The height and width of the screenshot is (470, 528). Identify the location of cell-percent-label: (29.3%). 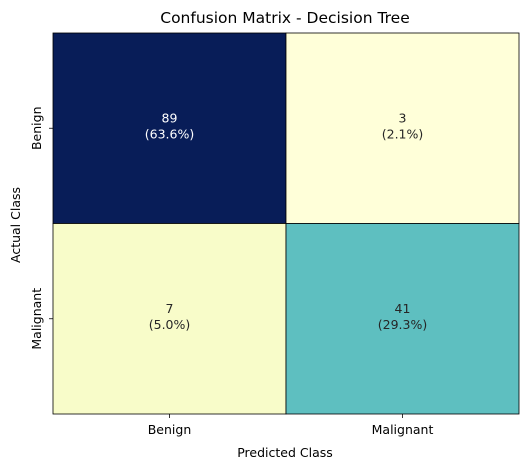
(402, 324).